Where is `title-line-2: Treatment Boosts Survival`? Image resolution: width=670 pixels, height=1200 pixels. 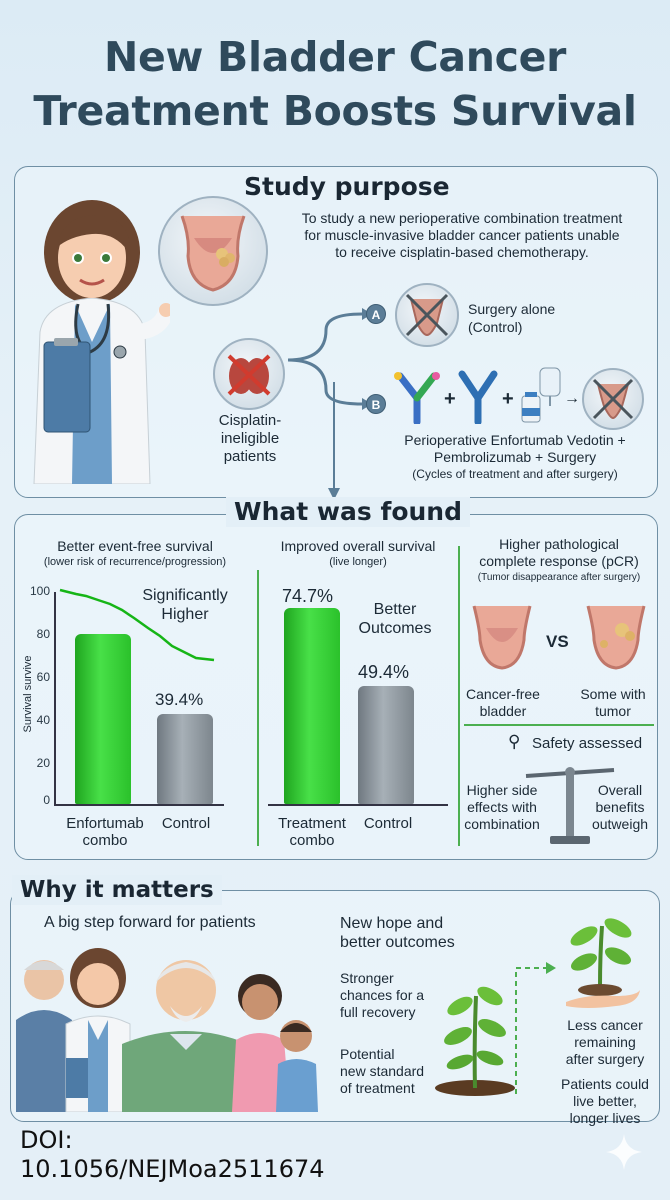
title-line-2: Treatment Boosts Survival is located at coordinates (335, 111).